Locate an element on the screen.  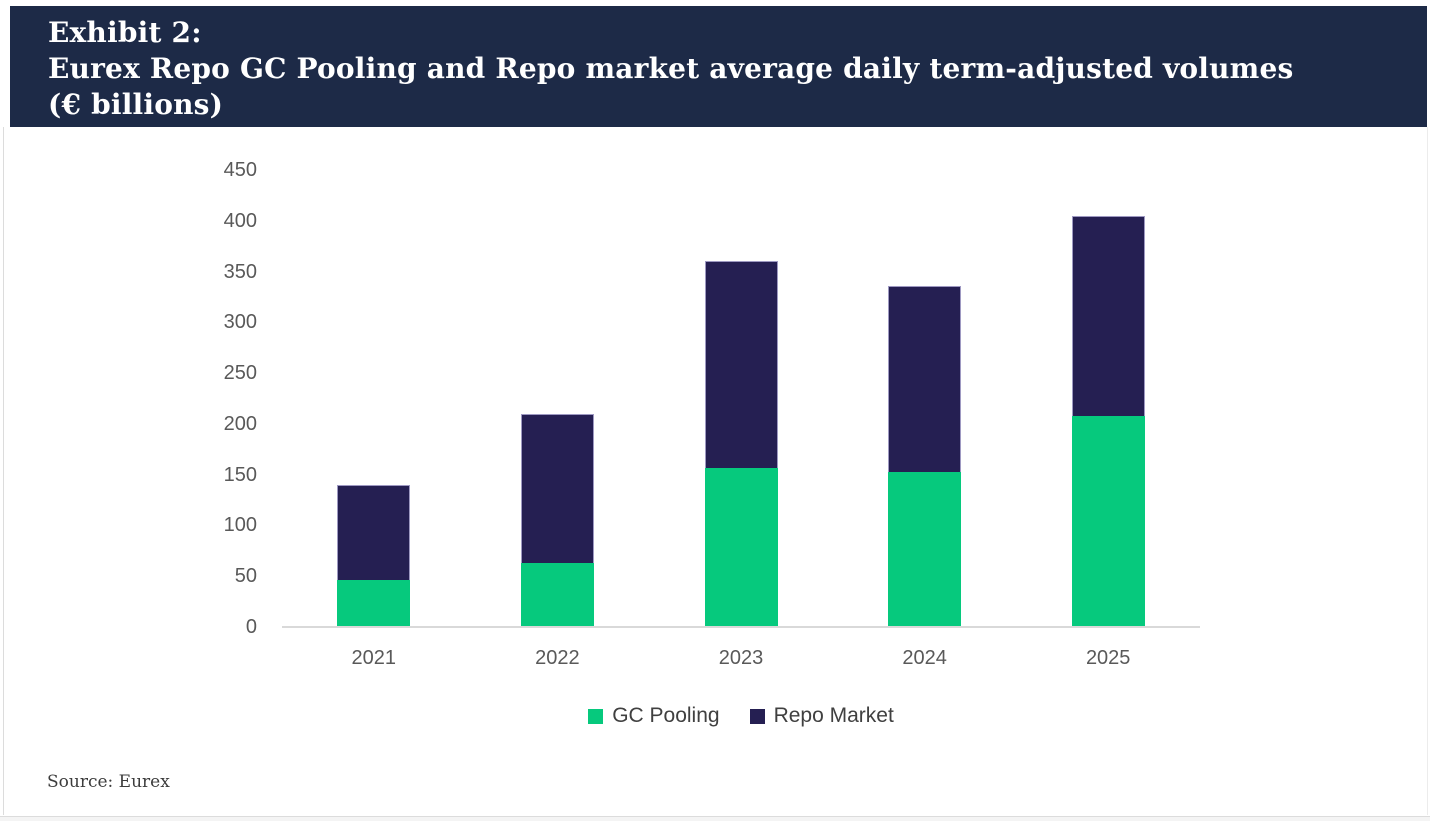
bar-group-2022 is located at coordinates (557, 520).